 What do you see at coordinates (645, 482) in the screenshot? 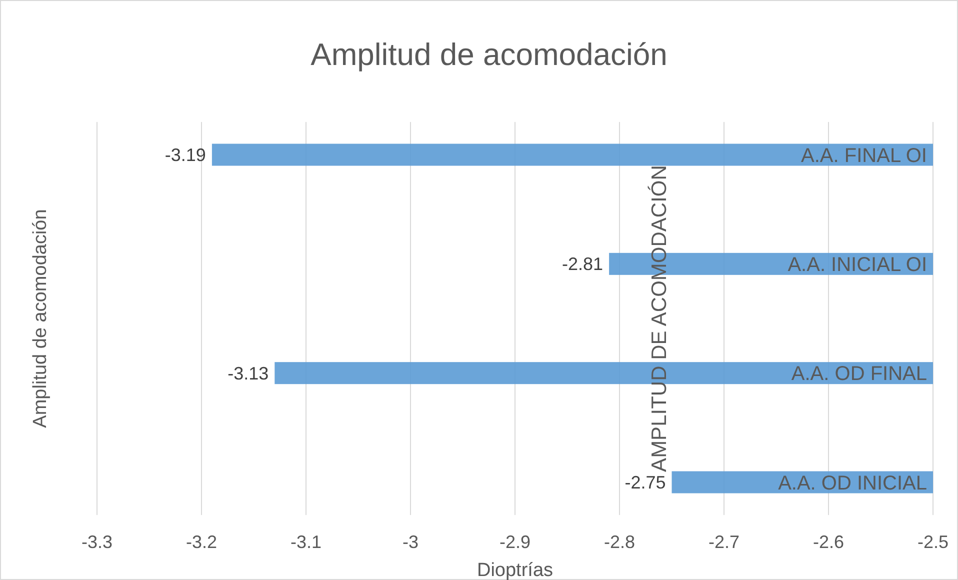
I see `data-label: -2.75` at bounding box center [645, 482].